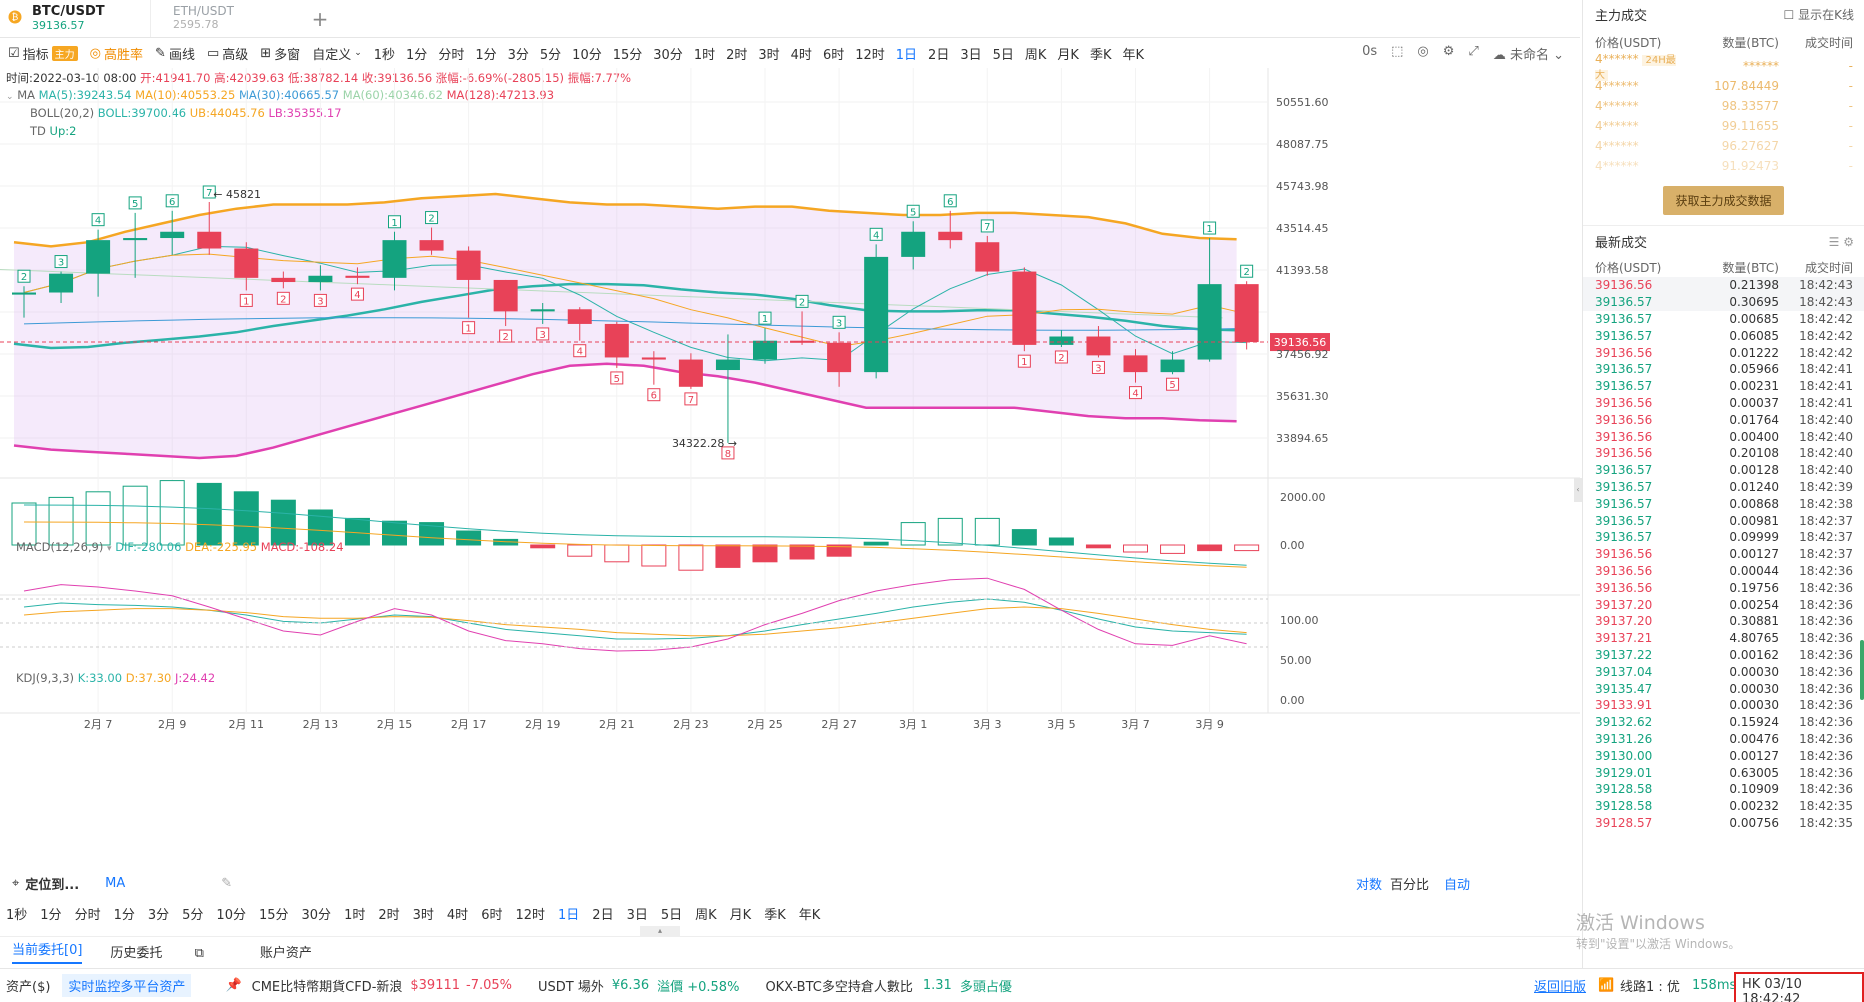 The width and height of the screenshot is (1864, 1002). Describe the element at coordinates (1723, 386) in the screenshot. I see `trade-row: 39136.57 0.00231 18:42:41` at that location.